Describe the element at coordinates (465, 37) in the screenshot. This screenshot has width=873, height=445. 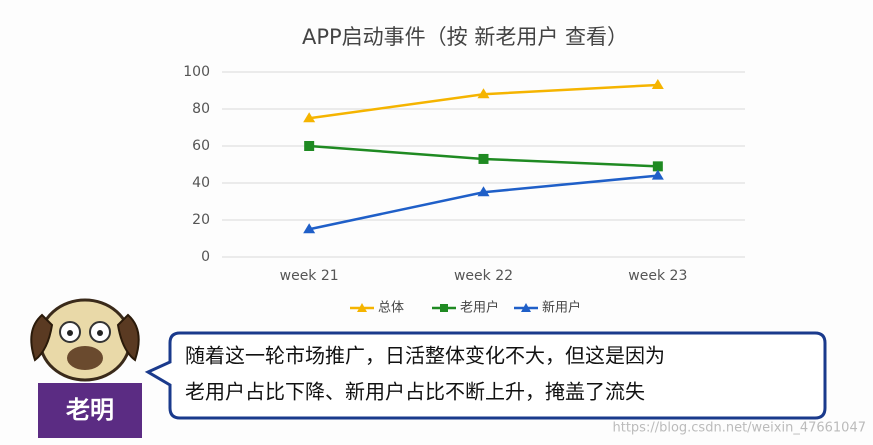
I see `chart-title: APP启动事件（按 新老用户 查看）` at that location.